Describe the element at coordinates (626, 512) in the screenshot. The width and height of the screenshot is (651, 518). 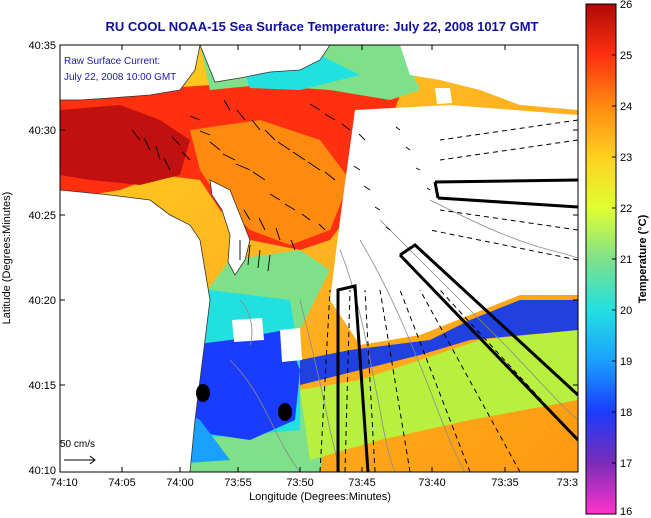
I see `colorbar-tick: 16` at that location.